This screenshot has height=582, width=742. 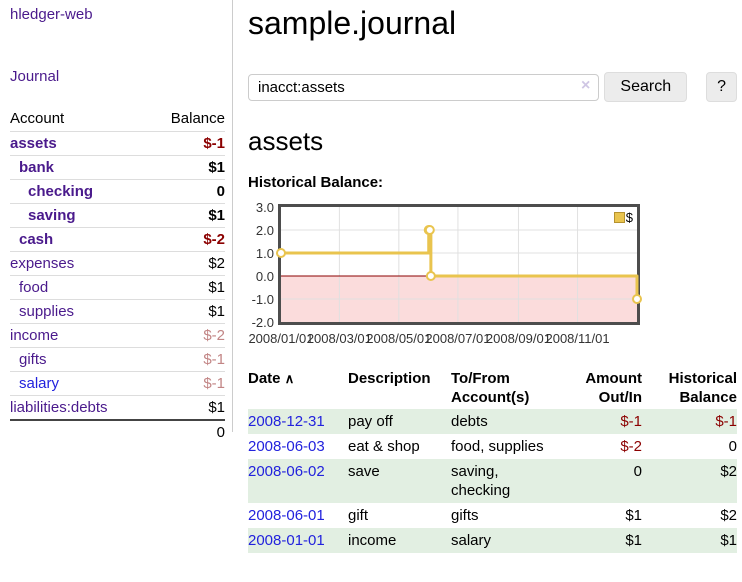 What do you see at coordinates (34, 287) in the screenshot?
I see `sidebar-account-link: food` at bounding box center [34, 287].